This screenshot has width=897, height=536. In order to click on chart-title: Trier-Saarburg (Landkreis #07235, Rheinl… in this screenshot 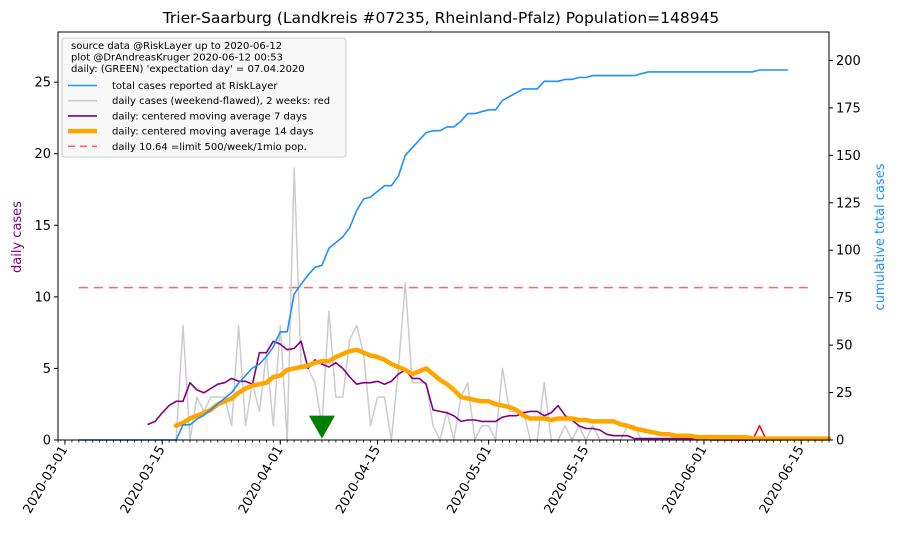, I will do `click(441, 18)`.